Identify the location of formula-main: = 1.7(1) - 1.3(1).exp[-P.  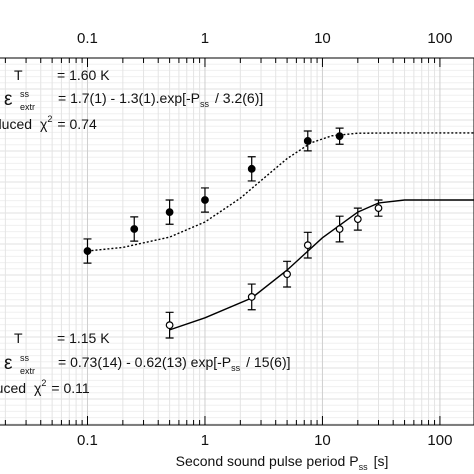
(129, 98).